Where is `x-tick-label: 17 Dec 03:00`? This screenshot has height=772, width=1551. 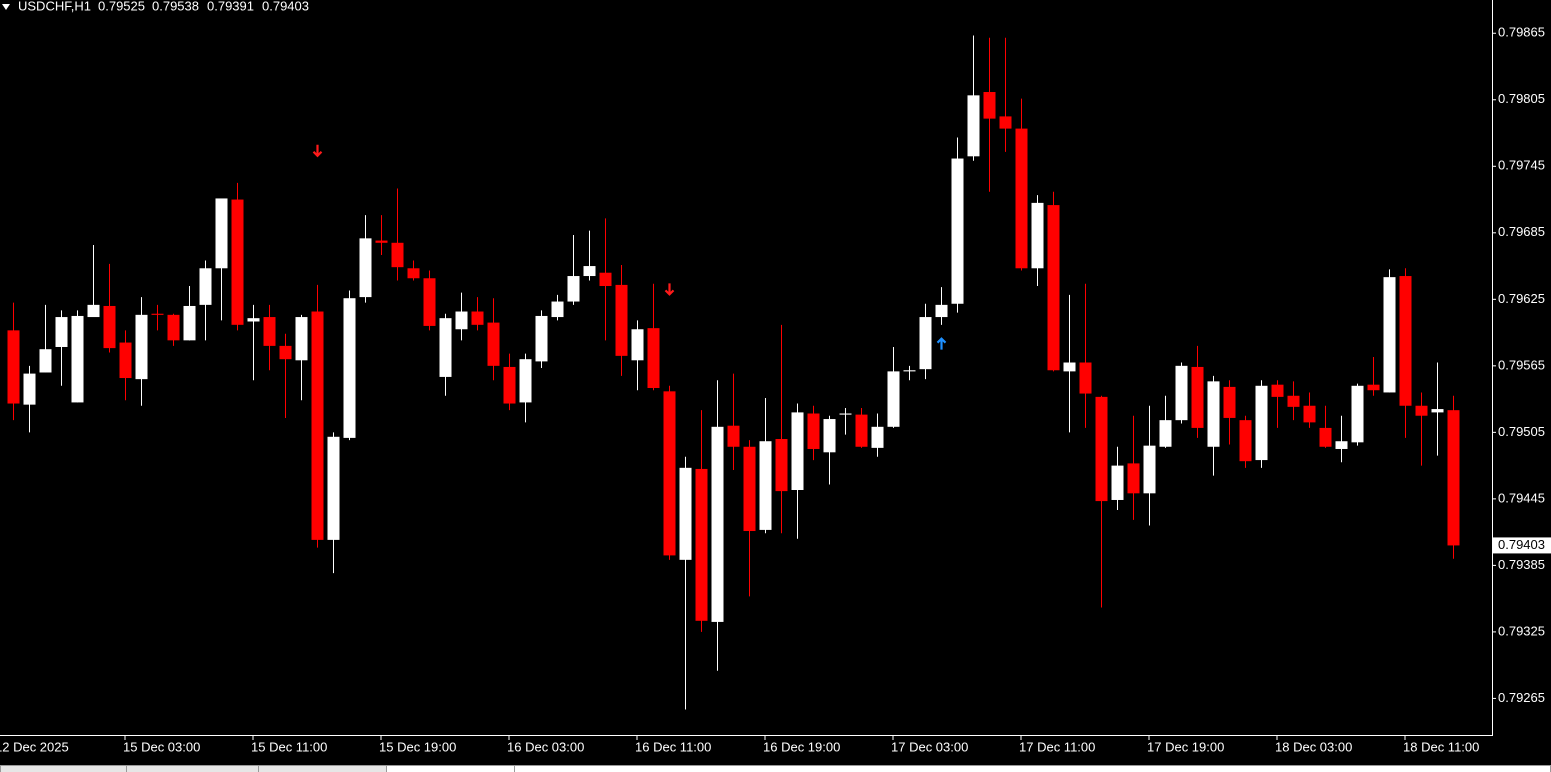
x-tick-label: 17 Dec 03:00 is located at coordinates (929, 746).